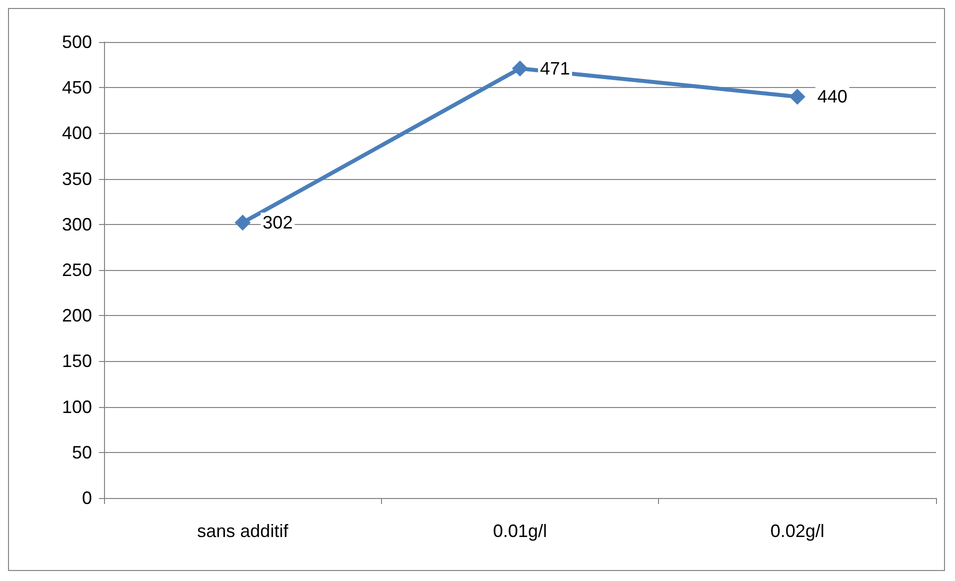 The width and height of the screenshot is (955, 581). Describe the element at coordinates (77, 88) in the screenshot. I see `y-tick-label: 450` at that location.